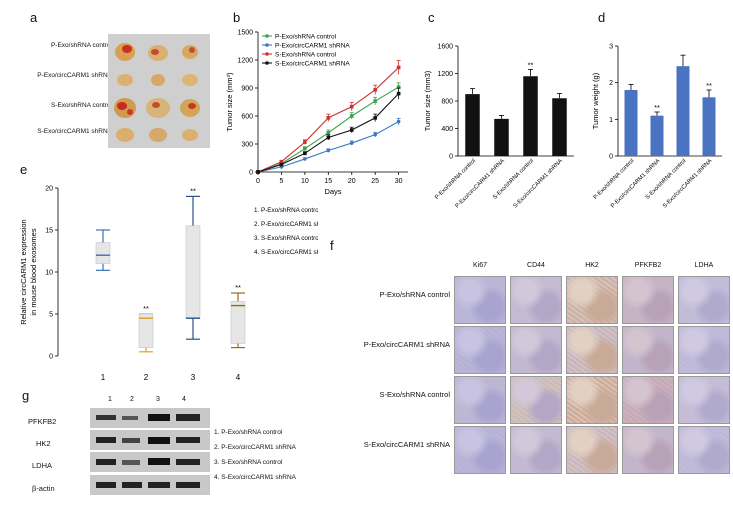 This screenshot has width=733, height=510. I want to click on x-tick-label: 1, so click(103, 377).